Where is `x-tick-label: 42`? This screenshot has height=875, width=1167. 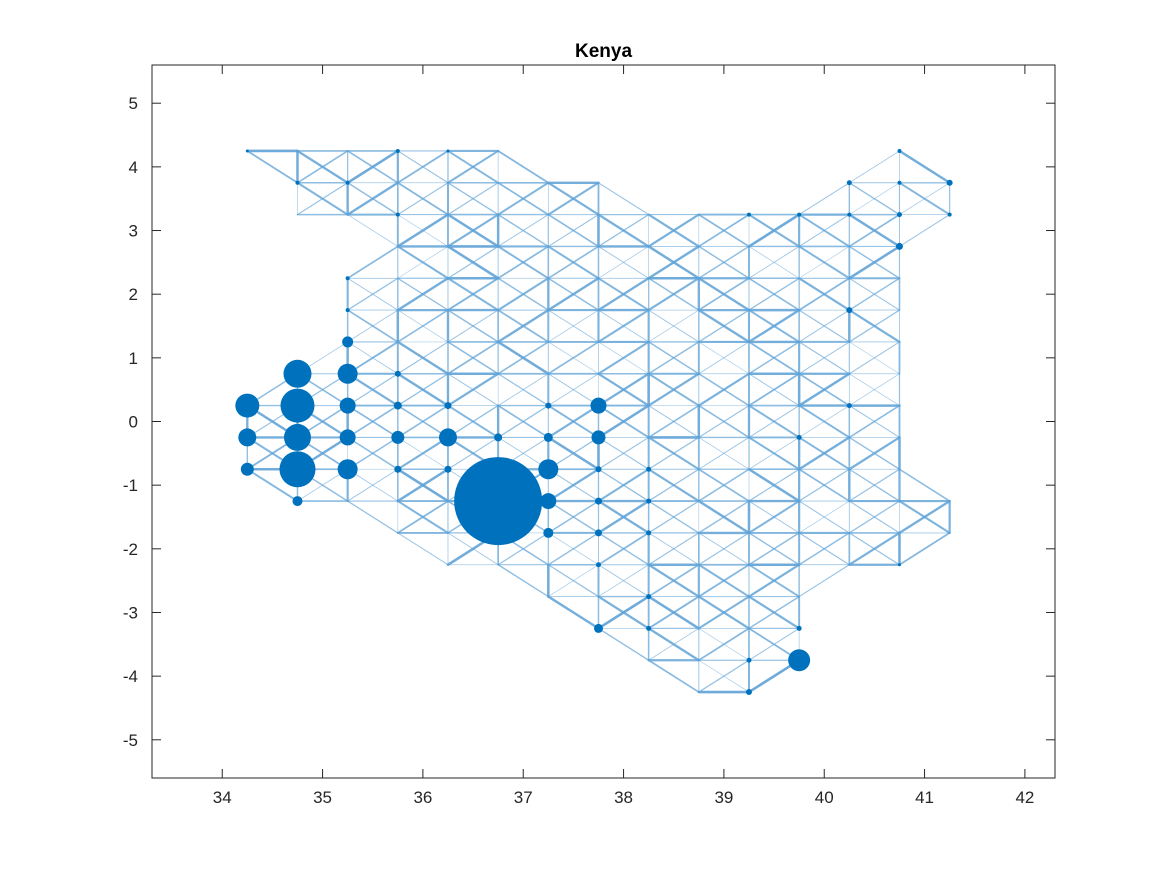 x-tick-label: 42 is located at coordinates (1024, 797).